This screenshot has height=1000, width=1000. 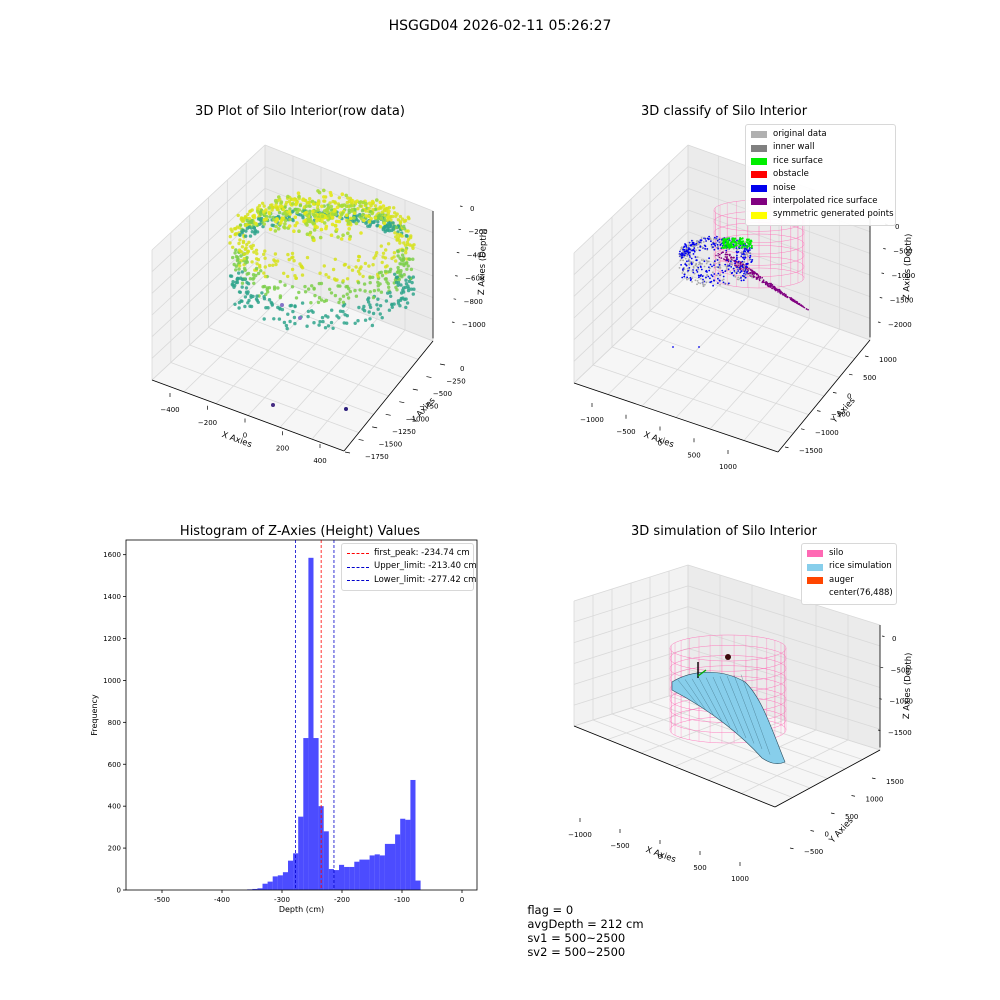 I want to click on rice-simulation-surface, so click(x=728, y=717).